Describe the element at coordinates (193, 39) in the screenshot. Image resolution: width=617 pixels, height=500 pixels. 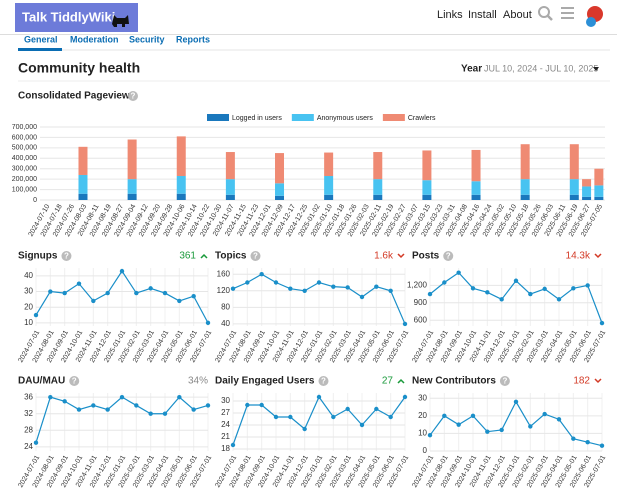
I see `tab: Reports` at that location.